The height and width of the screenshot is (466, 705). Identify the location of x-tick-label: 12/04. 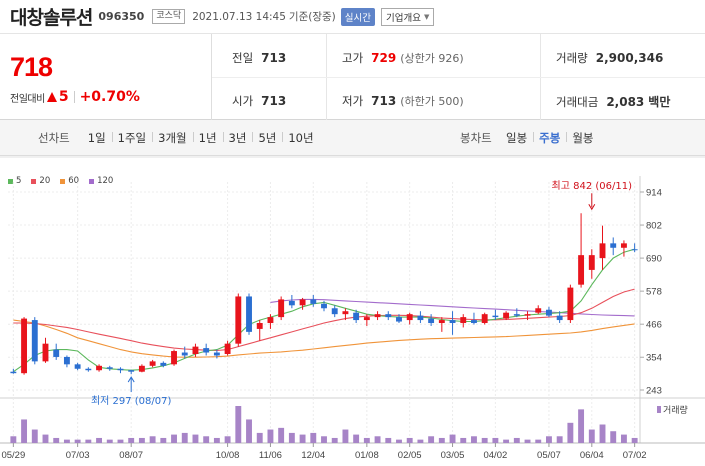
(313, 455).